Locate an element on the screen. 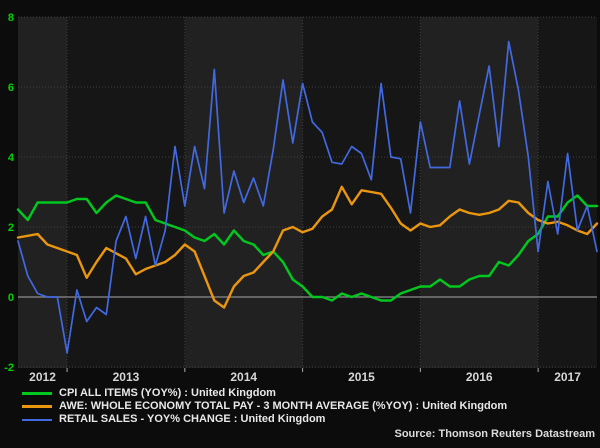  y-axis-label: 8 is located at coordinates (11, 18).